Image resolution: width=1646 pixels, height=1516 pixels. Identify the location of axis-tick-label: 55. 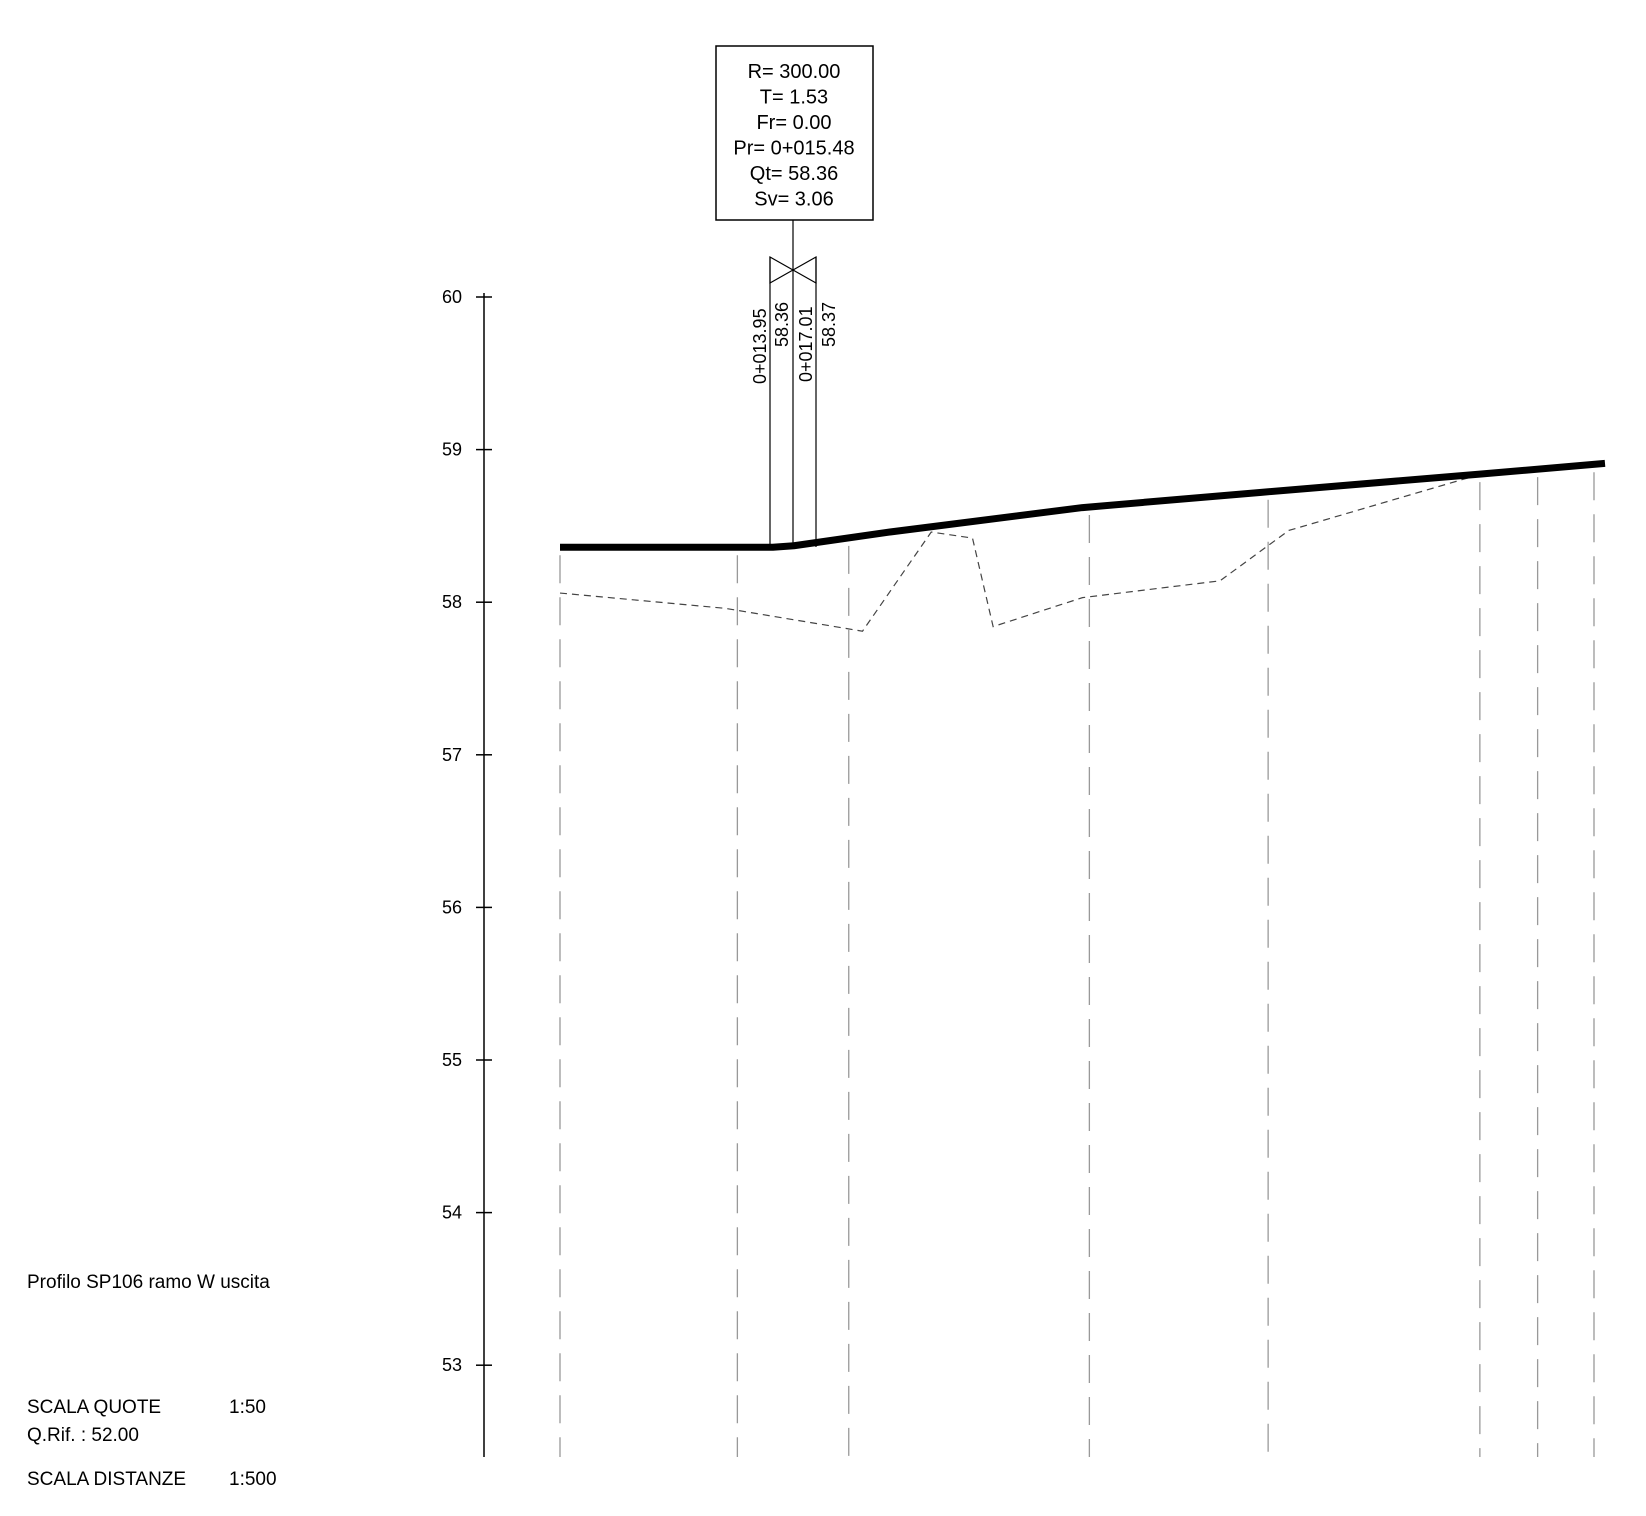
(452, 1060).